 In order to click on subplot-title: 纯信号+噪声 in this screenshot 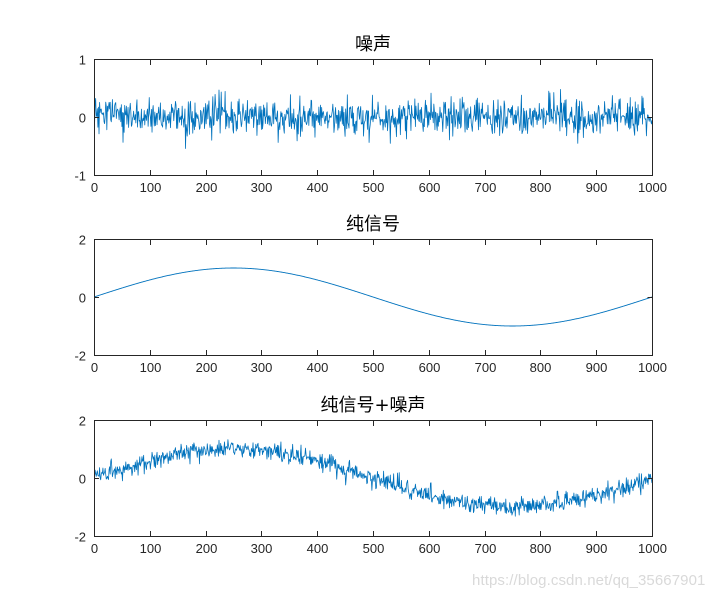, I will do `click(372, 405)`.